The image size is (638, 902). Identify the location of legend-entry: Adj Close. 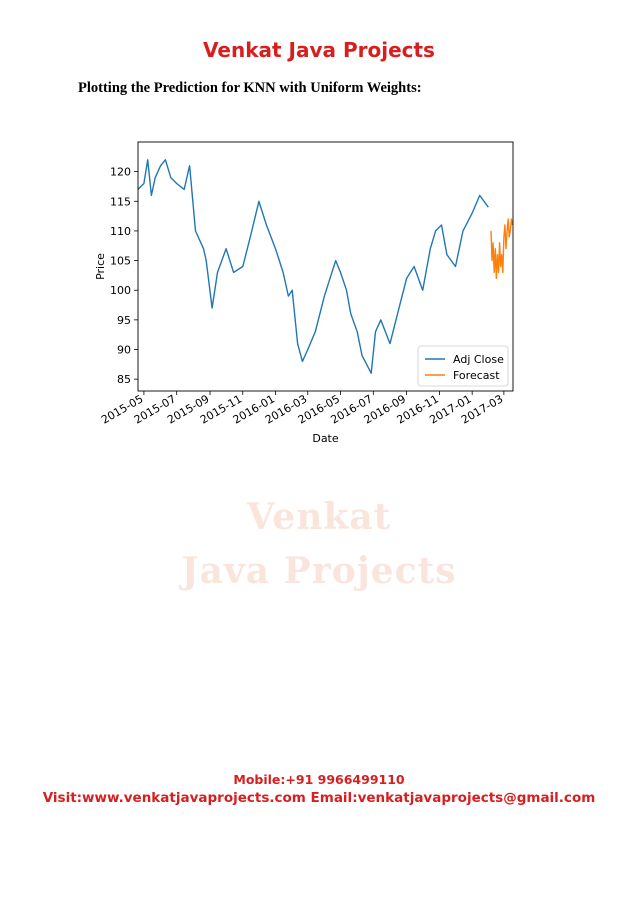
(478, 359).